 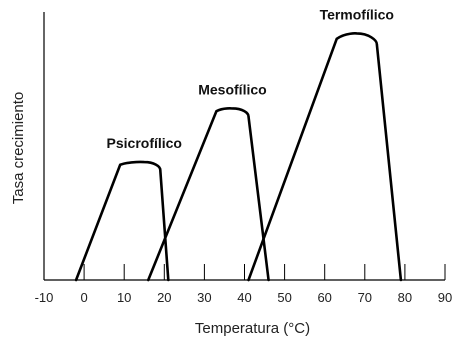 I want to click on x-tick-label: 40, so click(x=244, y=297).